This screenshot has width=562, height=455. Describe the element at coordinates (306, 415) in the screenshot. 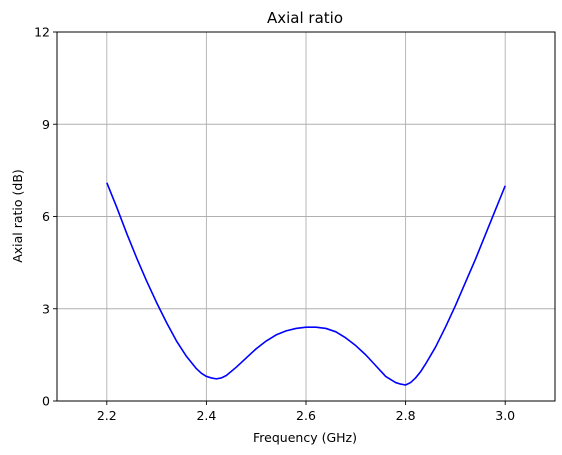

I see `x-tick-label: 2.6` at that location.